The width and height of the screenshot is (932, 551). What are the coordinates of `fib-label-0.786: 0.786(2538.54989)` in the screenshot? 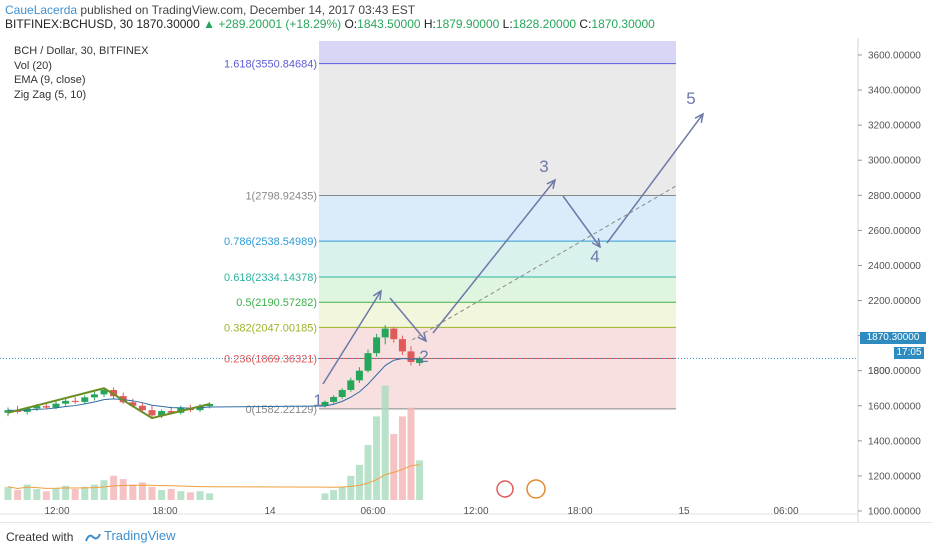 It's located at (270, 242).